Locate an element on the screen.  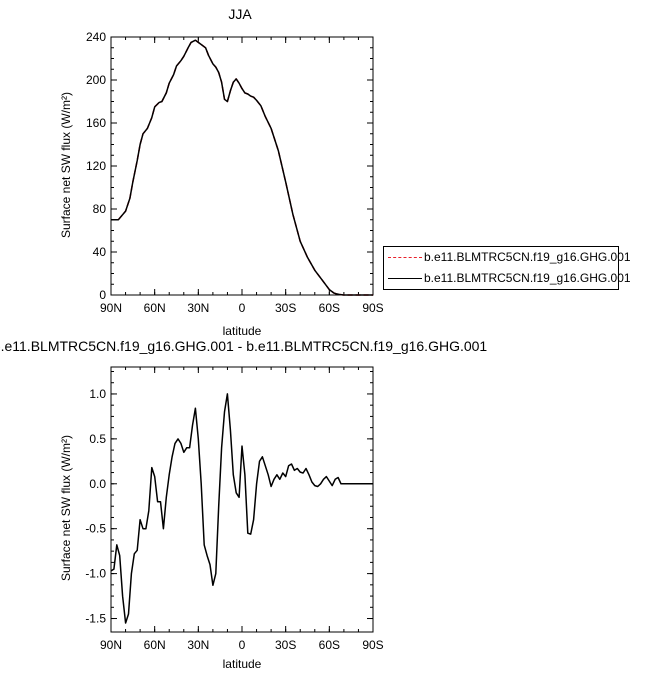
top-x-tick-label: 60N is located at coordinates (155, 308).